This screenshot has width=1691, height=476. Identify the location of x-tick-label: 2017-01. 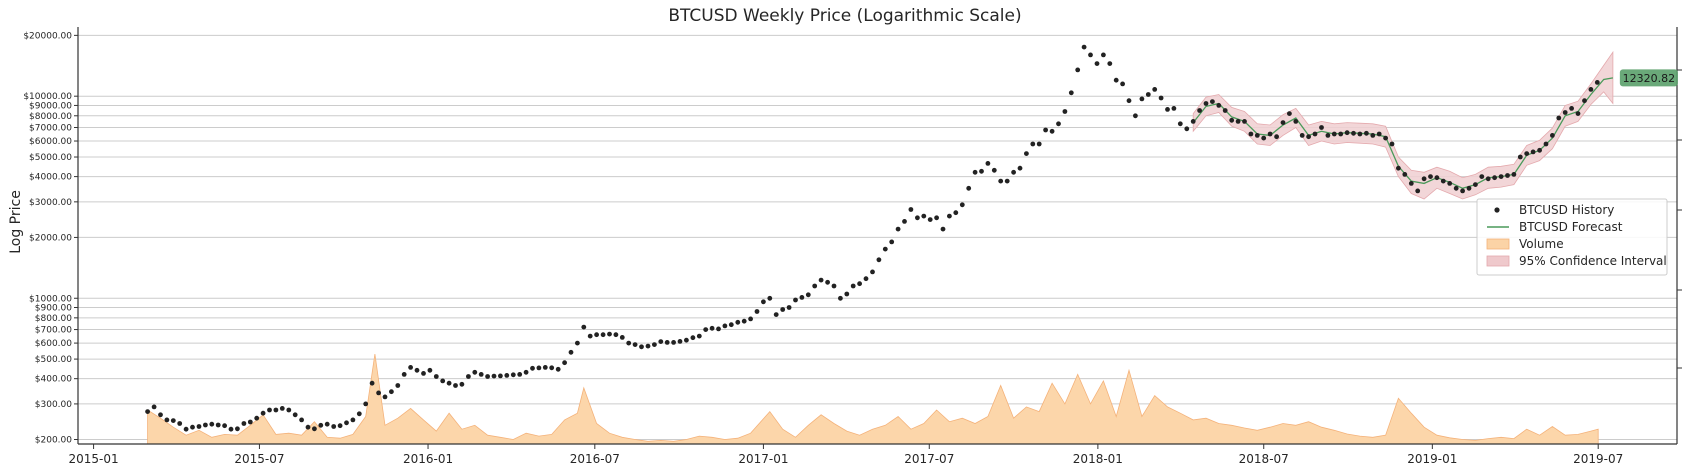
(763, 459).